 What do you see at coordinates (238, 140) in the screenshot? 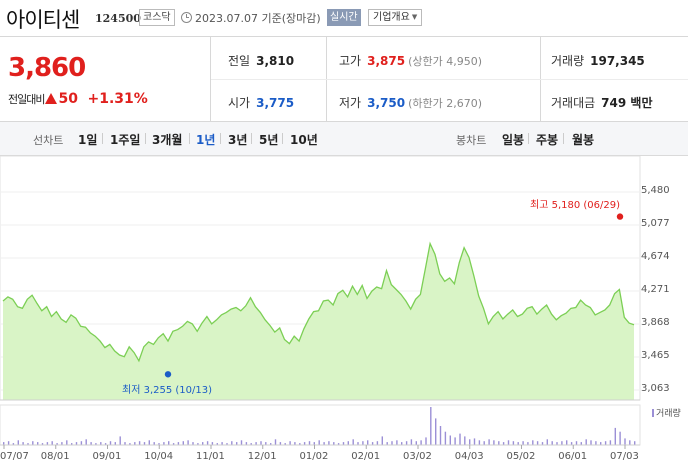
I see `period-3y: 3년` at bounding box center [238, 140].